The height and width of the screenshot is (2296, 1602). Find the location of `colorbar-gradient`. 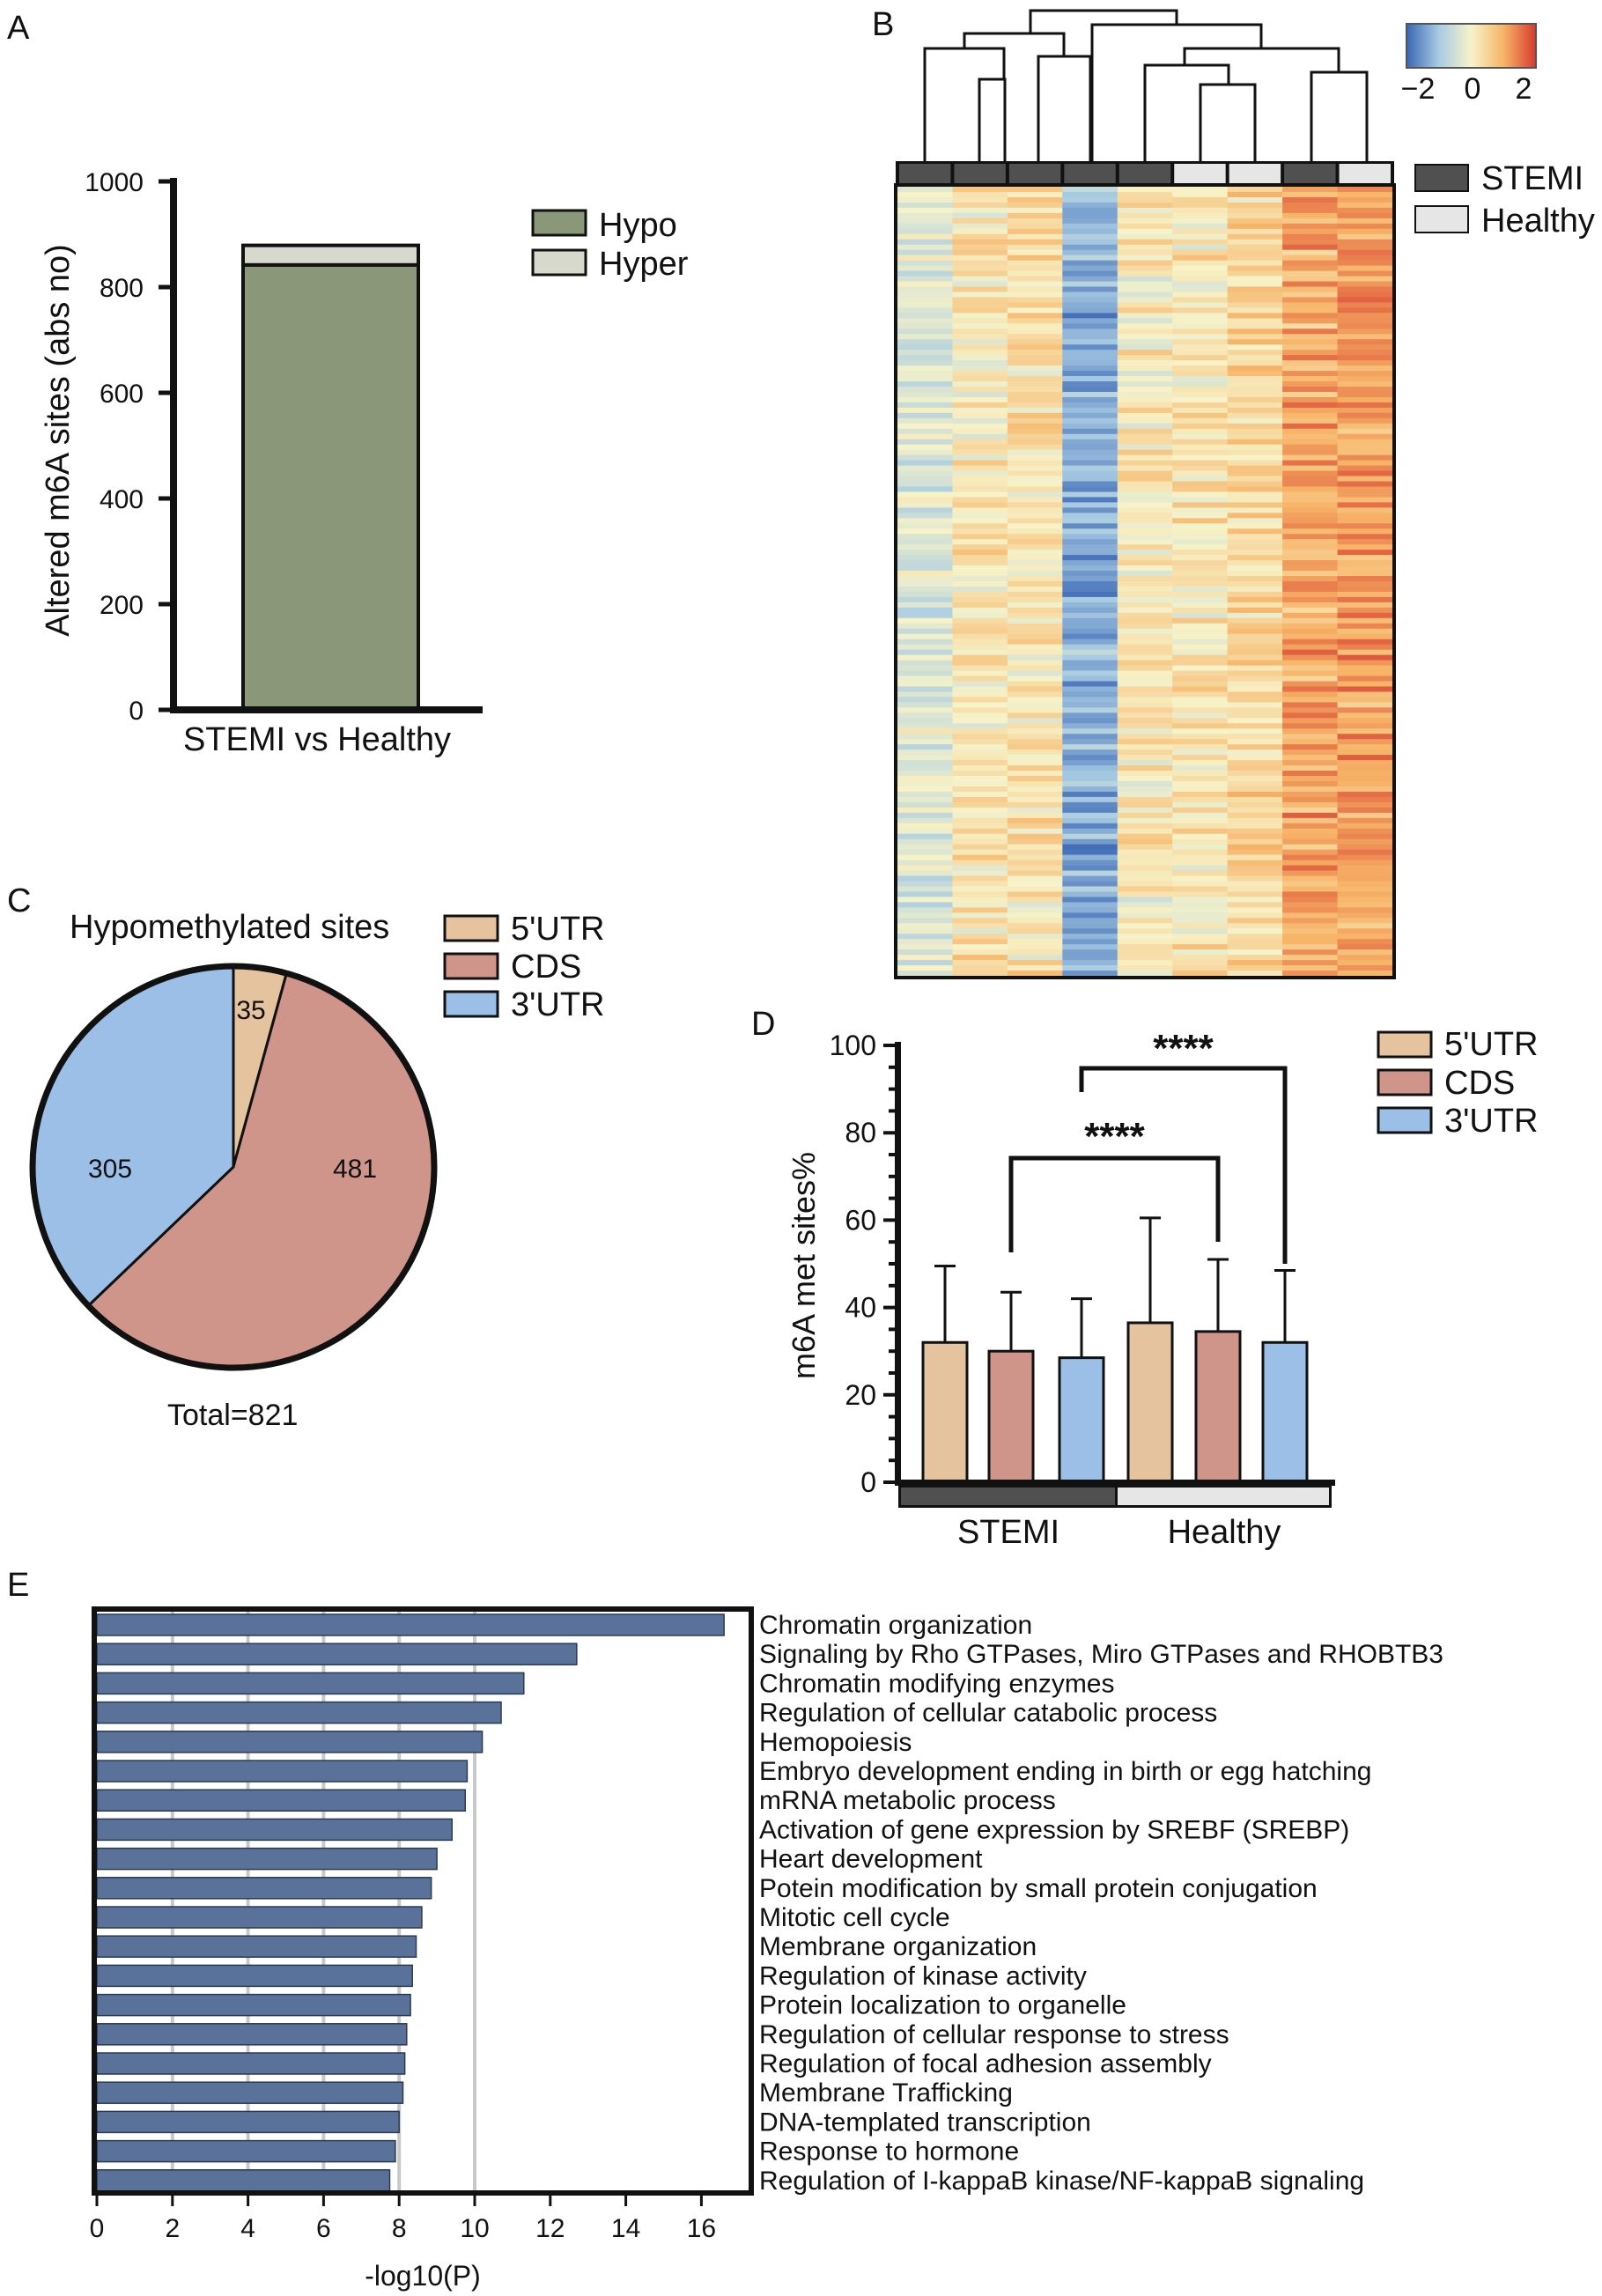

colorbar-gradient is located at coordinates (1471, 46).